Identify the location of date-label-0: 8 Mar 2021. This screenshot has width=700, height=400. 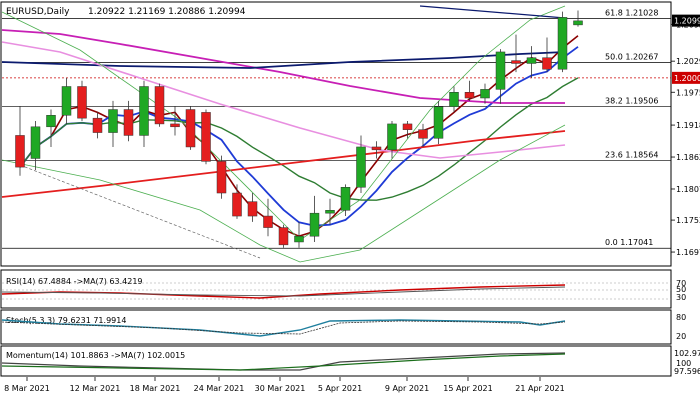
(27, 388).